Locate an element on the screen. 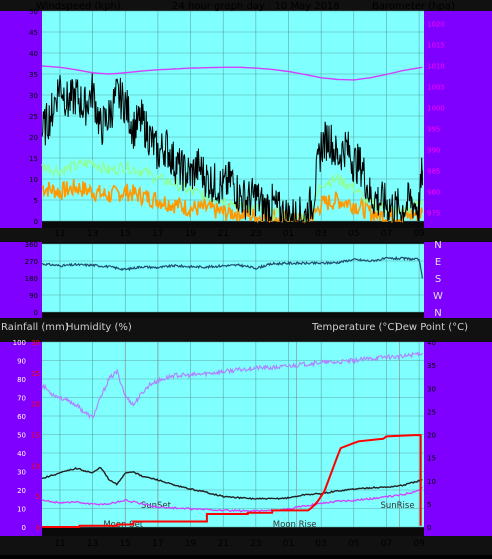 The height and width of the screenshot is (559, 492). y-tick-label: 10 is located at coordinates (33, 180).